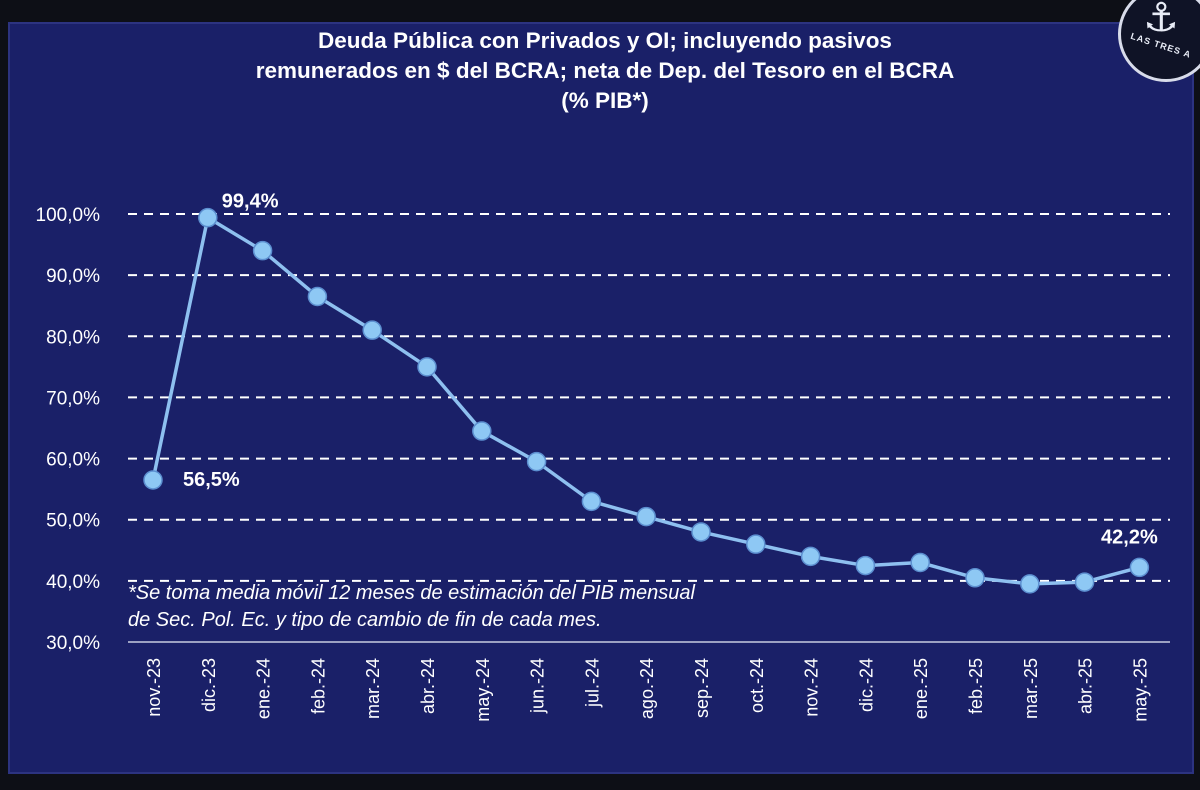 Image resolution: width=1200 pixels, height=790 pixels. Describe the element at coordinates (1031, 688) in the screenshot. I see `x-tick-label: mar.-25` at that location.